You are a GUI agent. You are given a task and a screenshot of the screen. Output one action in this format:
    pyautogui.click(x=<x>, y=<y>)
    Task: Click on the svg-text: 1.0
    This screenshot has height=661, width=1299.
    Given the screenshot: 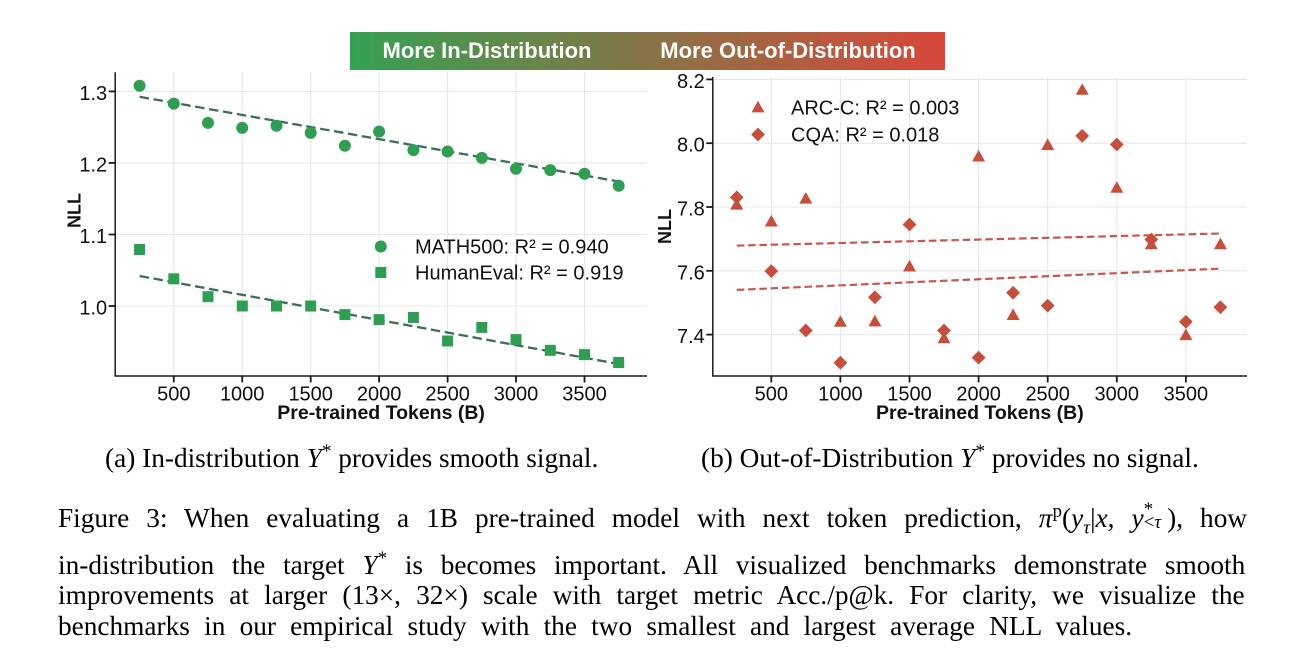 What is the action you would take?
    pyautogui.click(x=93, y=309)
    